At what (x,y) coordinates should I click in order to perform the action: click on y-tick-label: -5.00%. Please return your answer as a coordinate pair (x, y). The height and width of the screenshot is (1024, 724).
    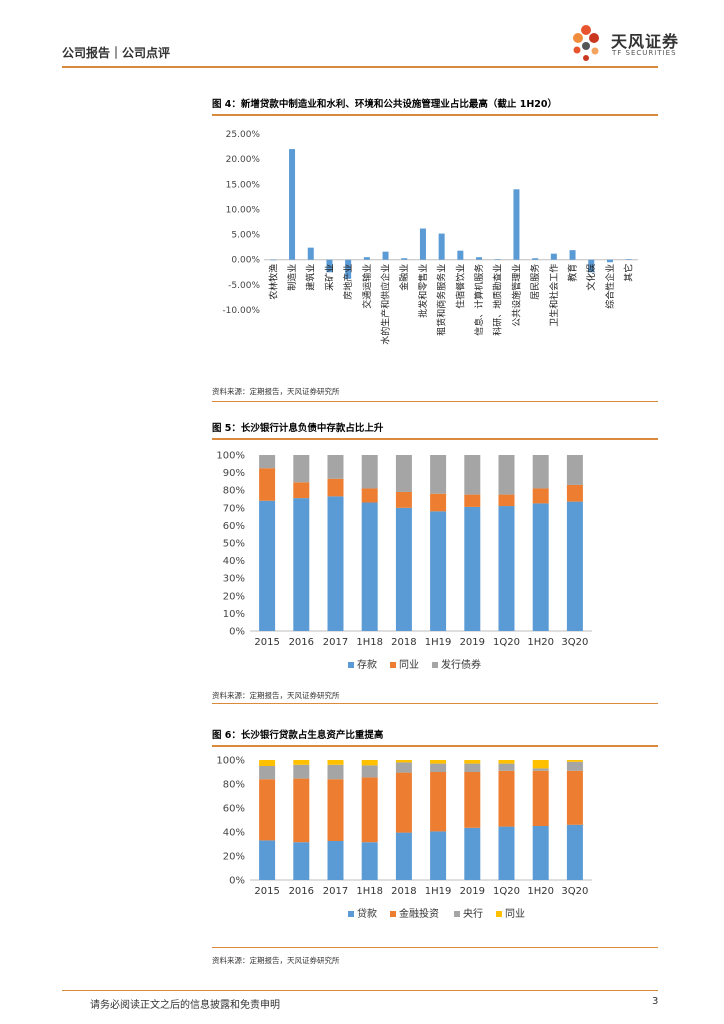
    Looking at the image, I should click on (244, 286).